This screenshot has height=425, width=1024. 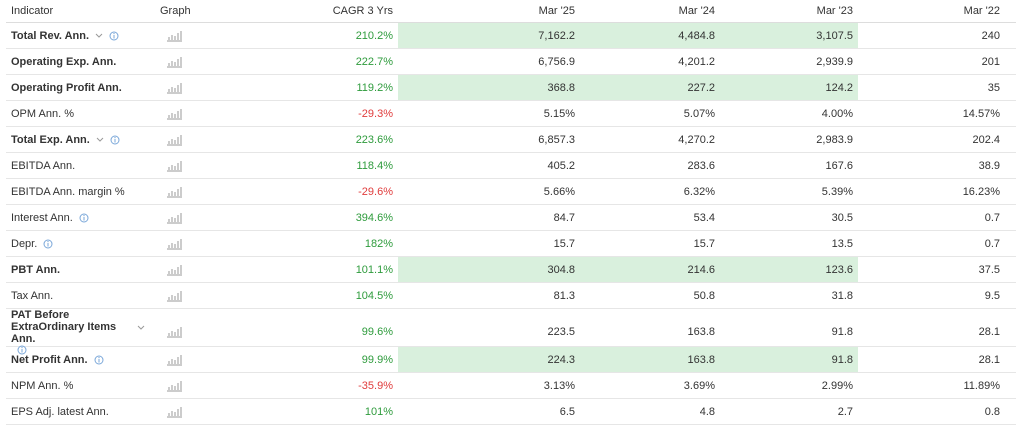 What do you see at coordinates (378, 243) in the screenshot?
I see `cagr-cell: 182%` at bounding box center [378, 243].